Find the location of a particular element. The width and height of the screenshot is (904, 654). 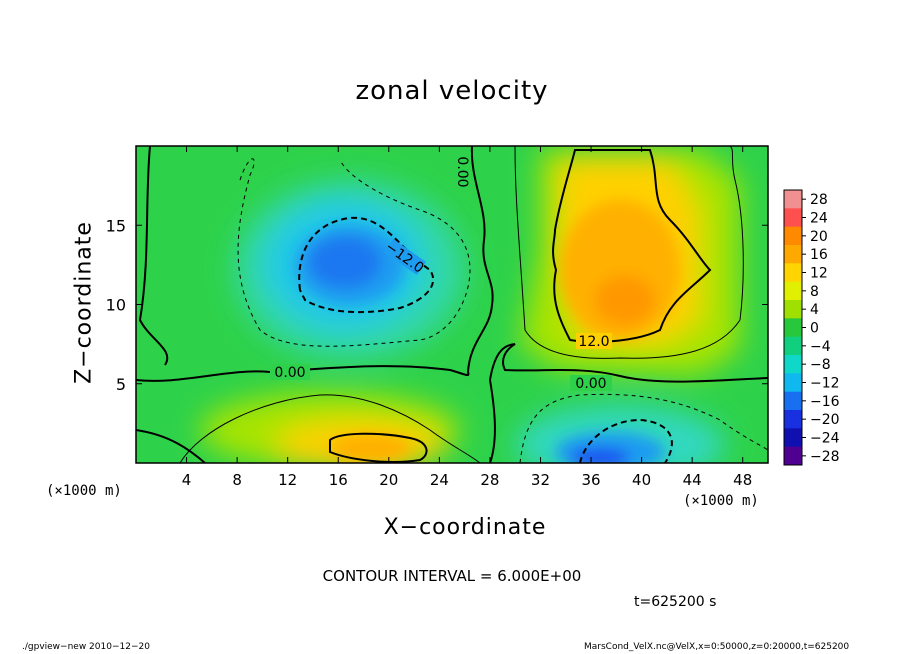

y-tick-label: 10 is located at coordinates (116, 305).